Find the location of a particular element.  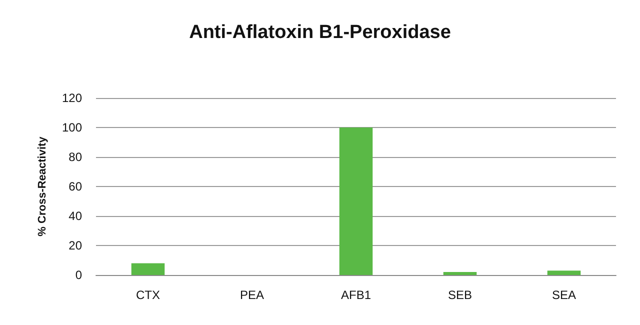

y-axis-title: % Cross-Reactivity is located at coordinates (42, 186).